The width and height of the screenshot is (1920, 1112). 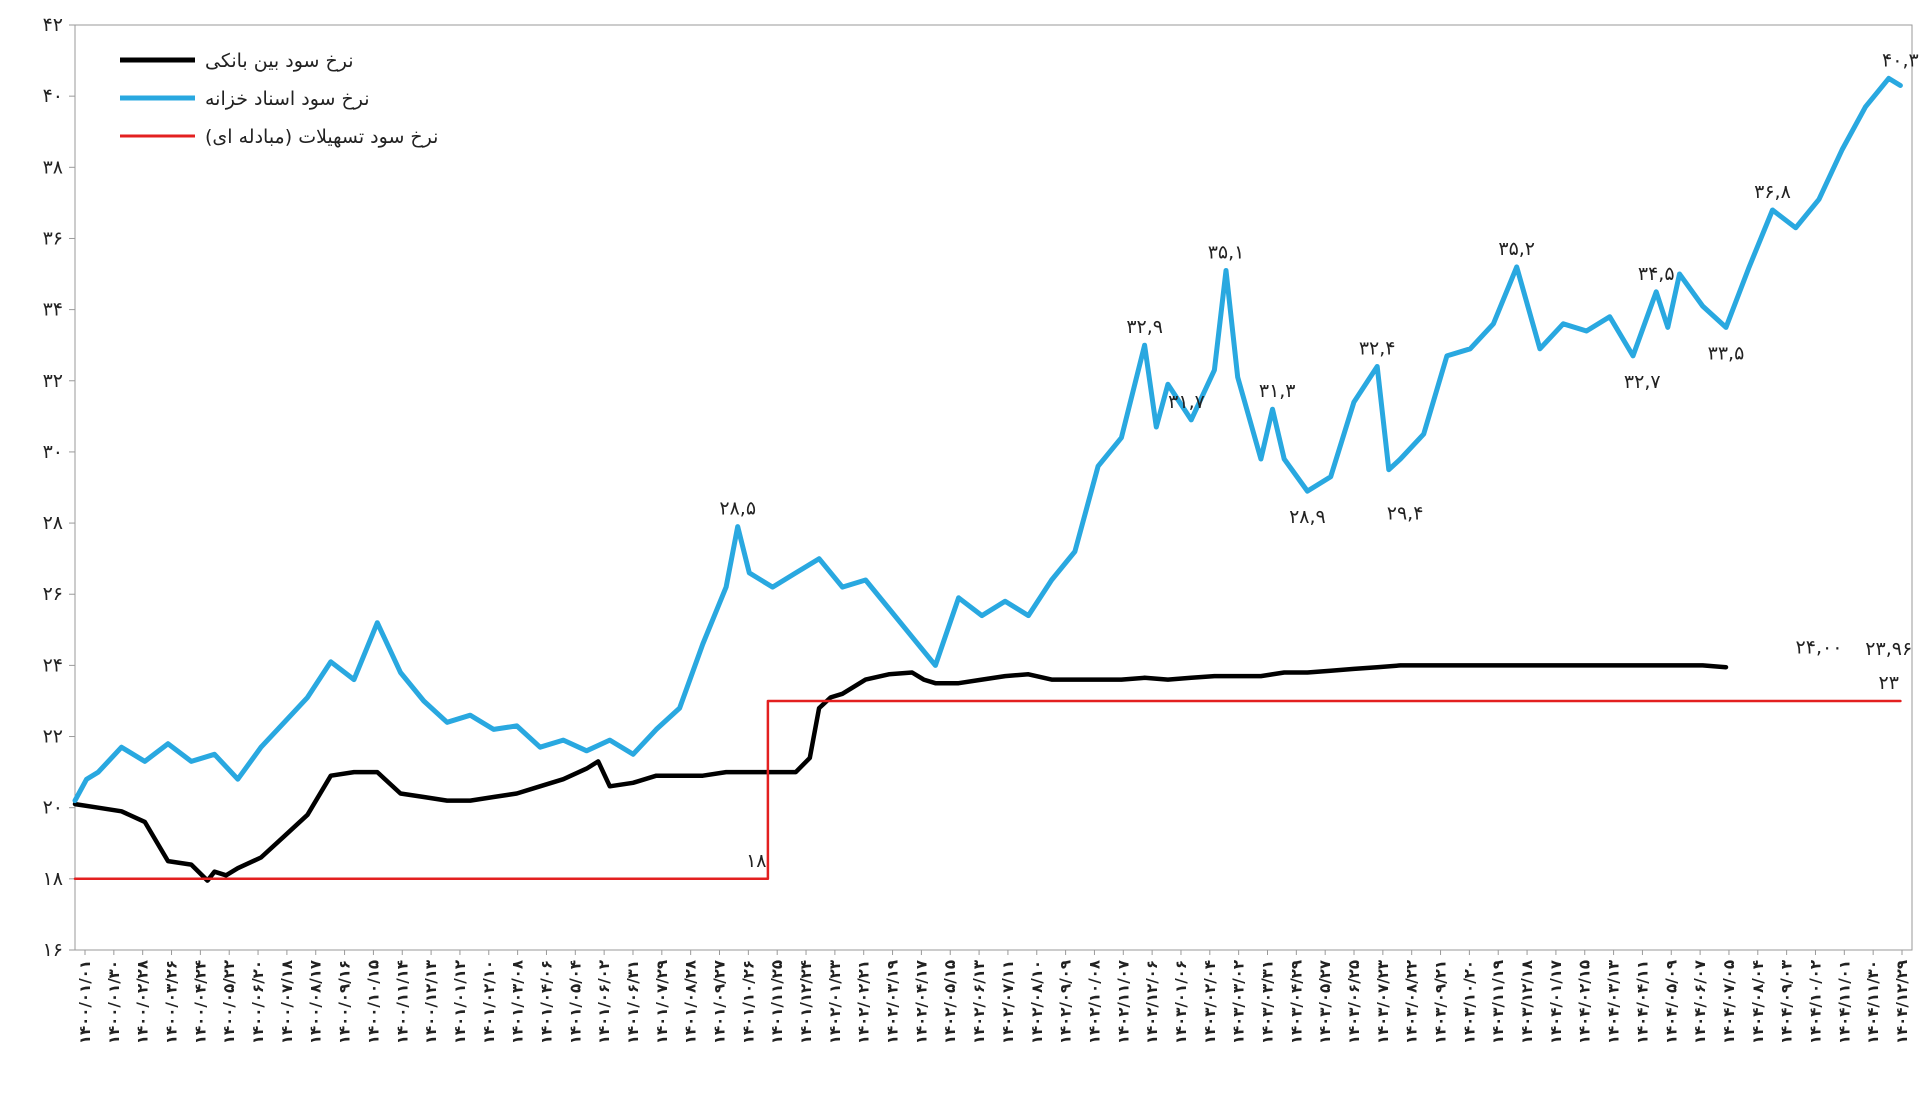 I want to click on x-tick-label: ۱۴۰۳/۰۲/۰۴, so click(x=1210, y=1002).